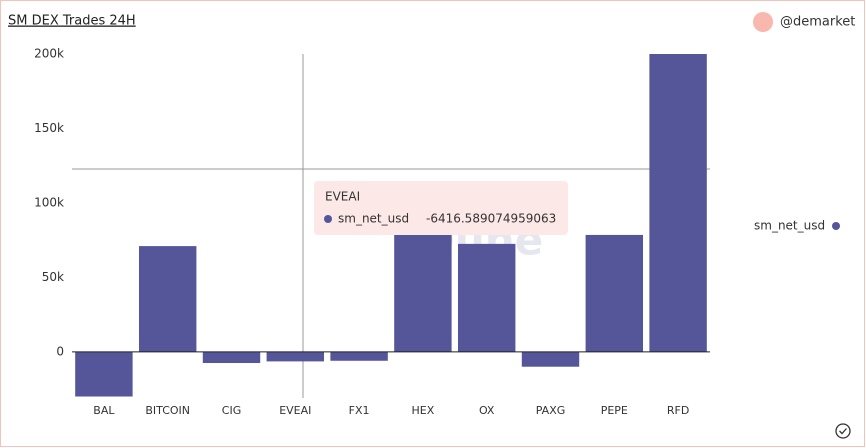  Describe the element at coordinates (614, 410) in the screenshot. I see `x-tick-label: PEPE` at that location.